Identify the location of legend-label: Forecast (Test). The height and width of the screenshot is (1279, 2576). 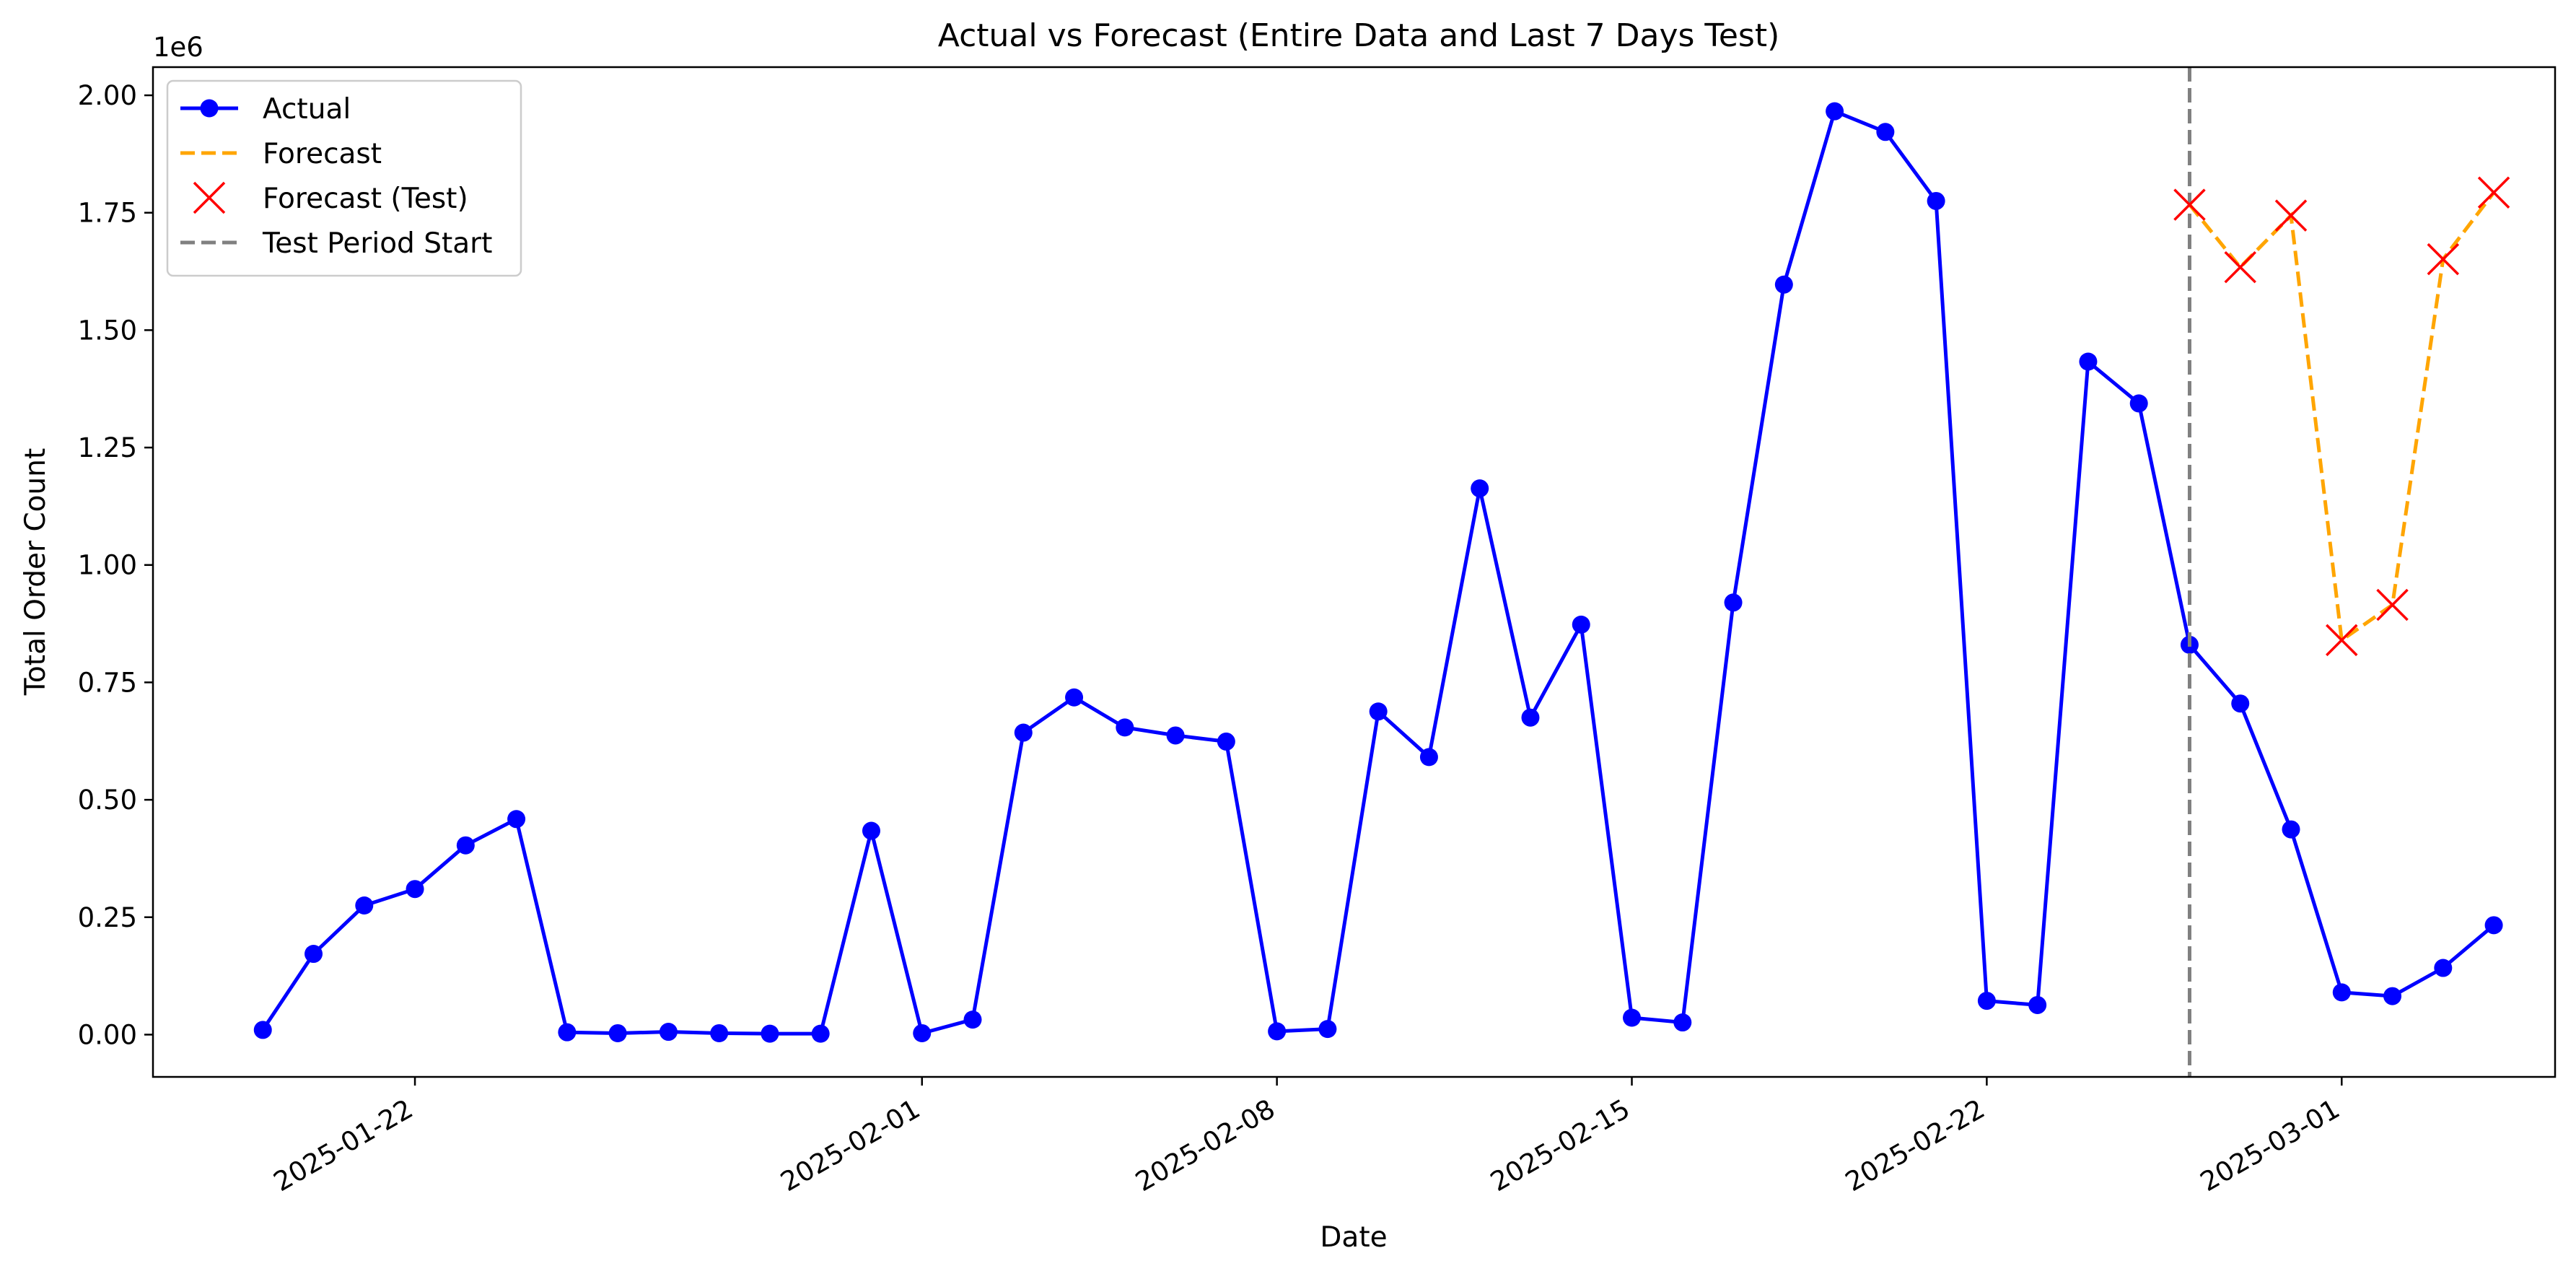
(365, 199).